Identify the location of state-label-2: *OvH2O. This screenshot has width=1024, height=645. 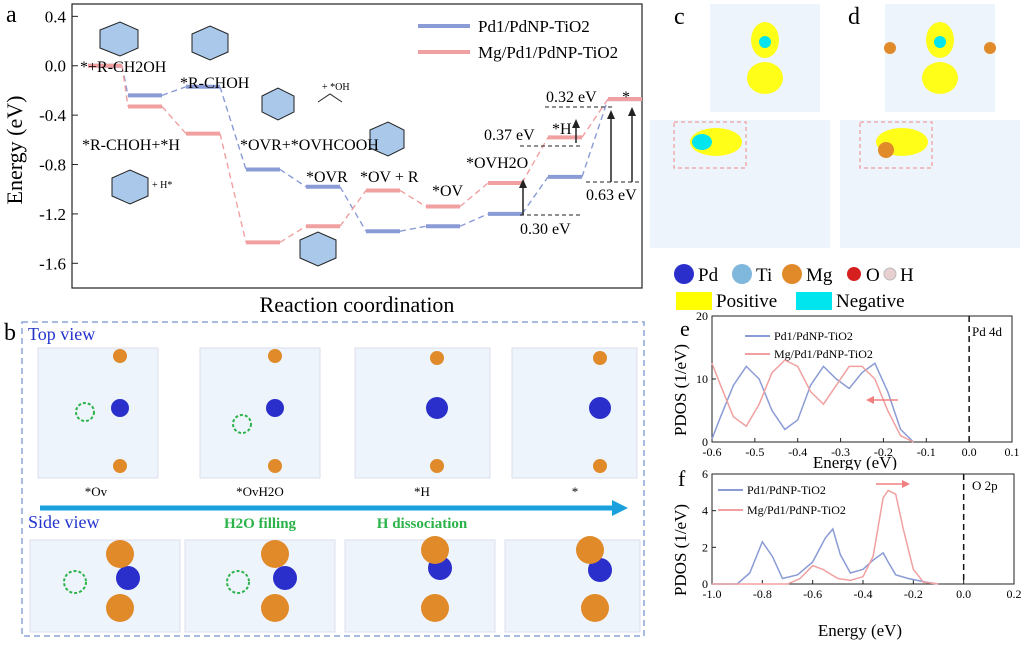
(260, 491).